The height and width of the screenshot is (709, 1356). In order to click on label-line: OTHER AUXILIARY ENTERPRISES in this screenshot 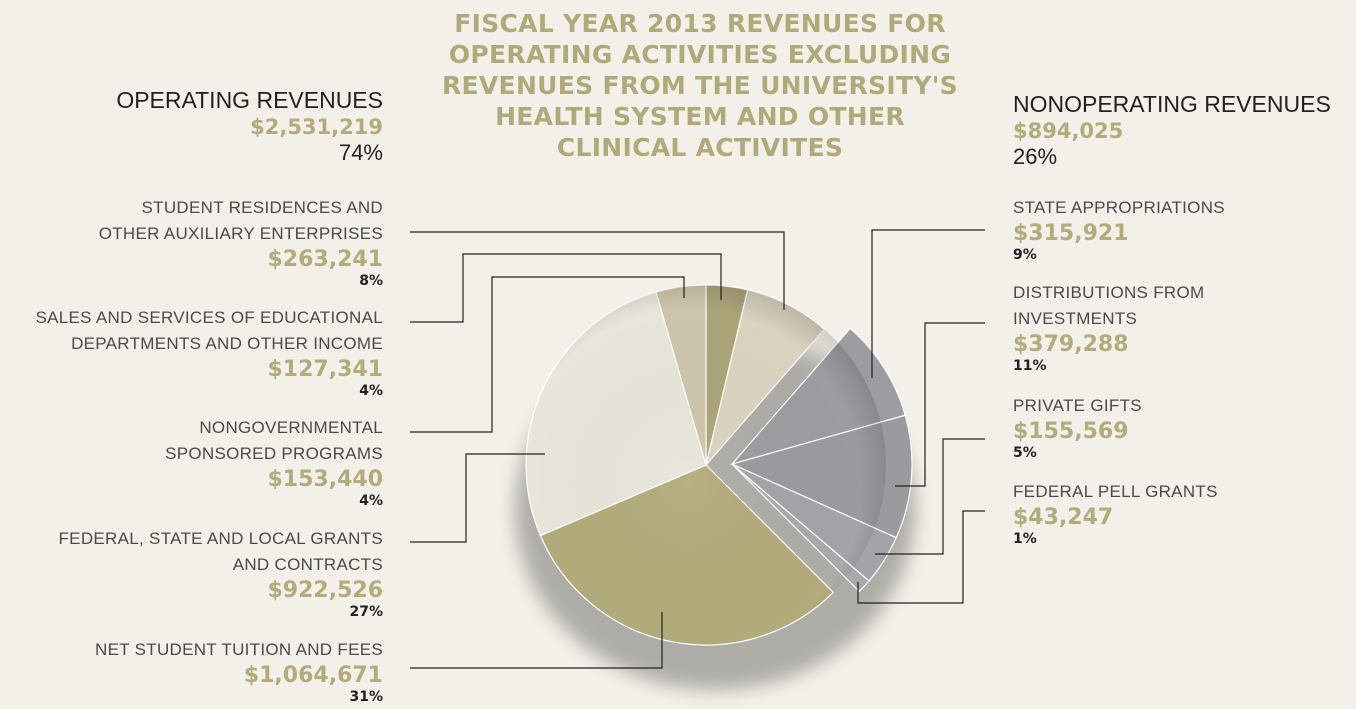, I will do `click(240, 233)`.